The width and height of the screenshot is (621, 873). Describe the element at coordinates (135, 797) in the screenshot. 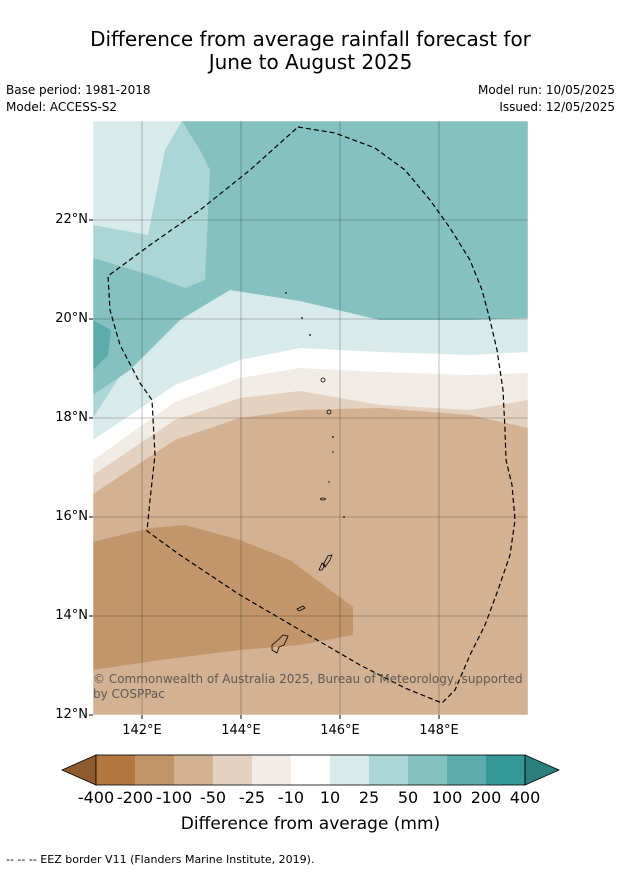

I see `colorbar-label: -200` at that location.